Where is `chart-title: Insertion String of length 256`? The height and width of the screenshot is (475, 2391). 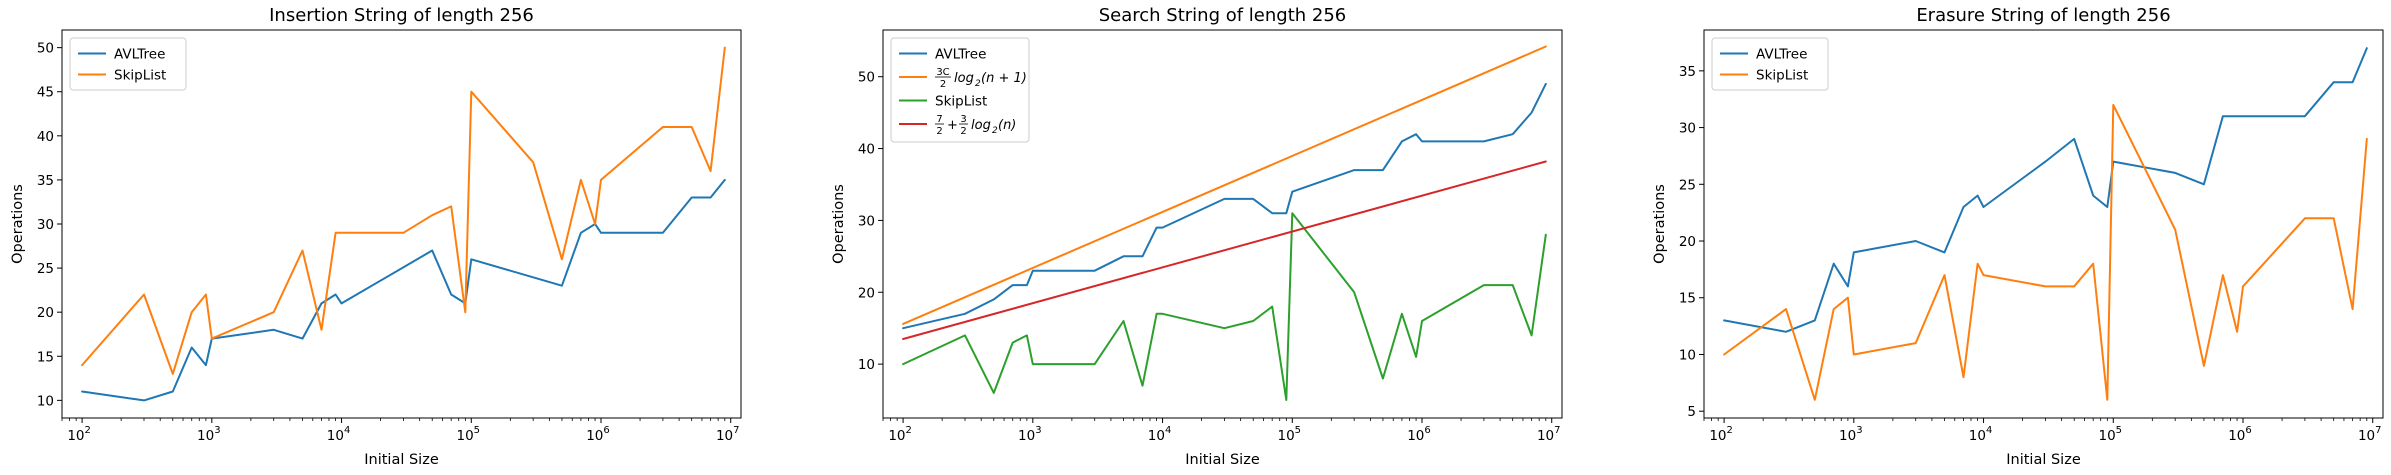
chart-title: Insertion String of length 256 is located at coordinates (401, 15).